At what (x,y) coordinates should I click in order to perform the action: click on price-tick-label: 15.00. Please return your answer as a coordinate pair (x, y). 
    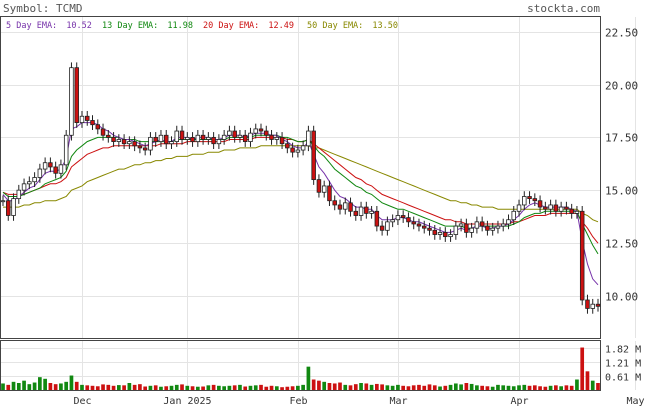
    Looking at the image, I should click on (621, 191).